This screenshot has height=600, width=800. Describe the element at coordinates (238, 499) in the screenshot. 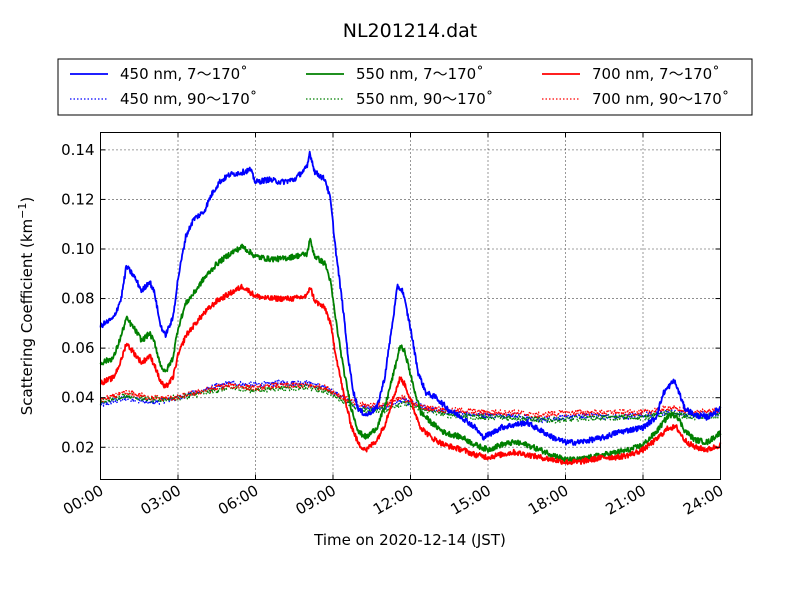

I see `x-tick-label: 06:00` at that location.